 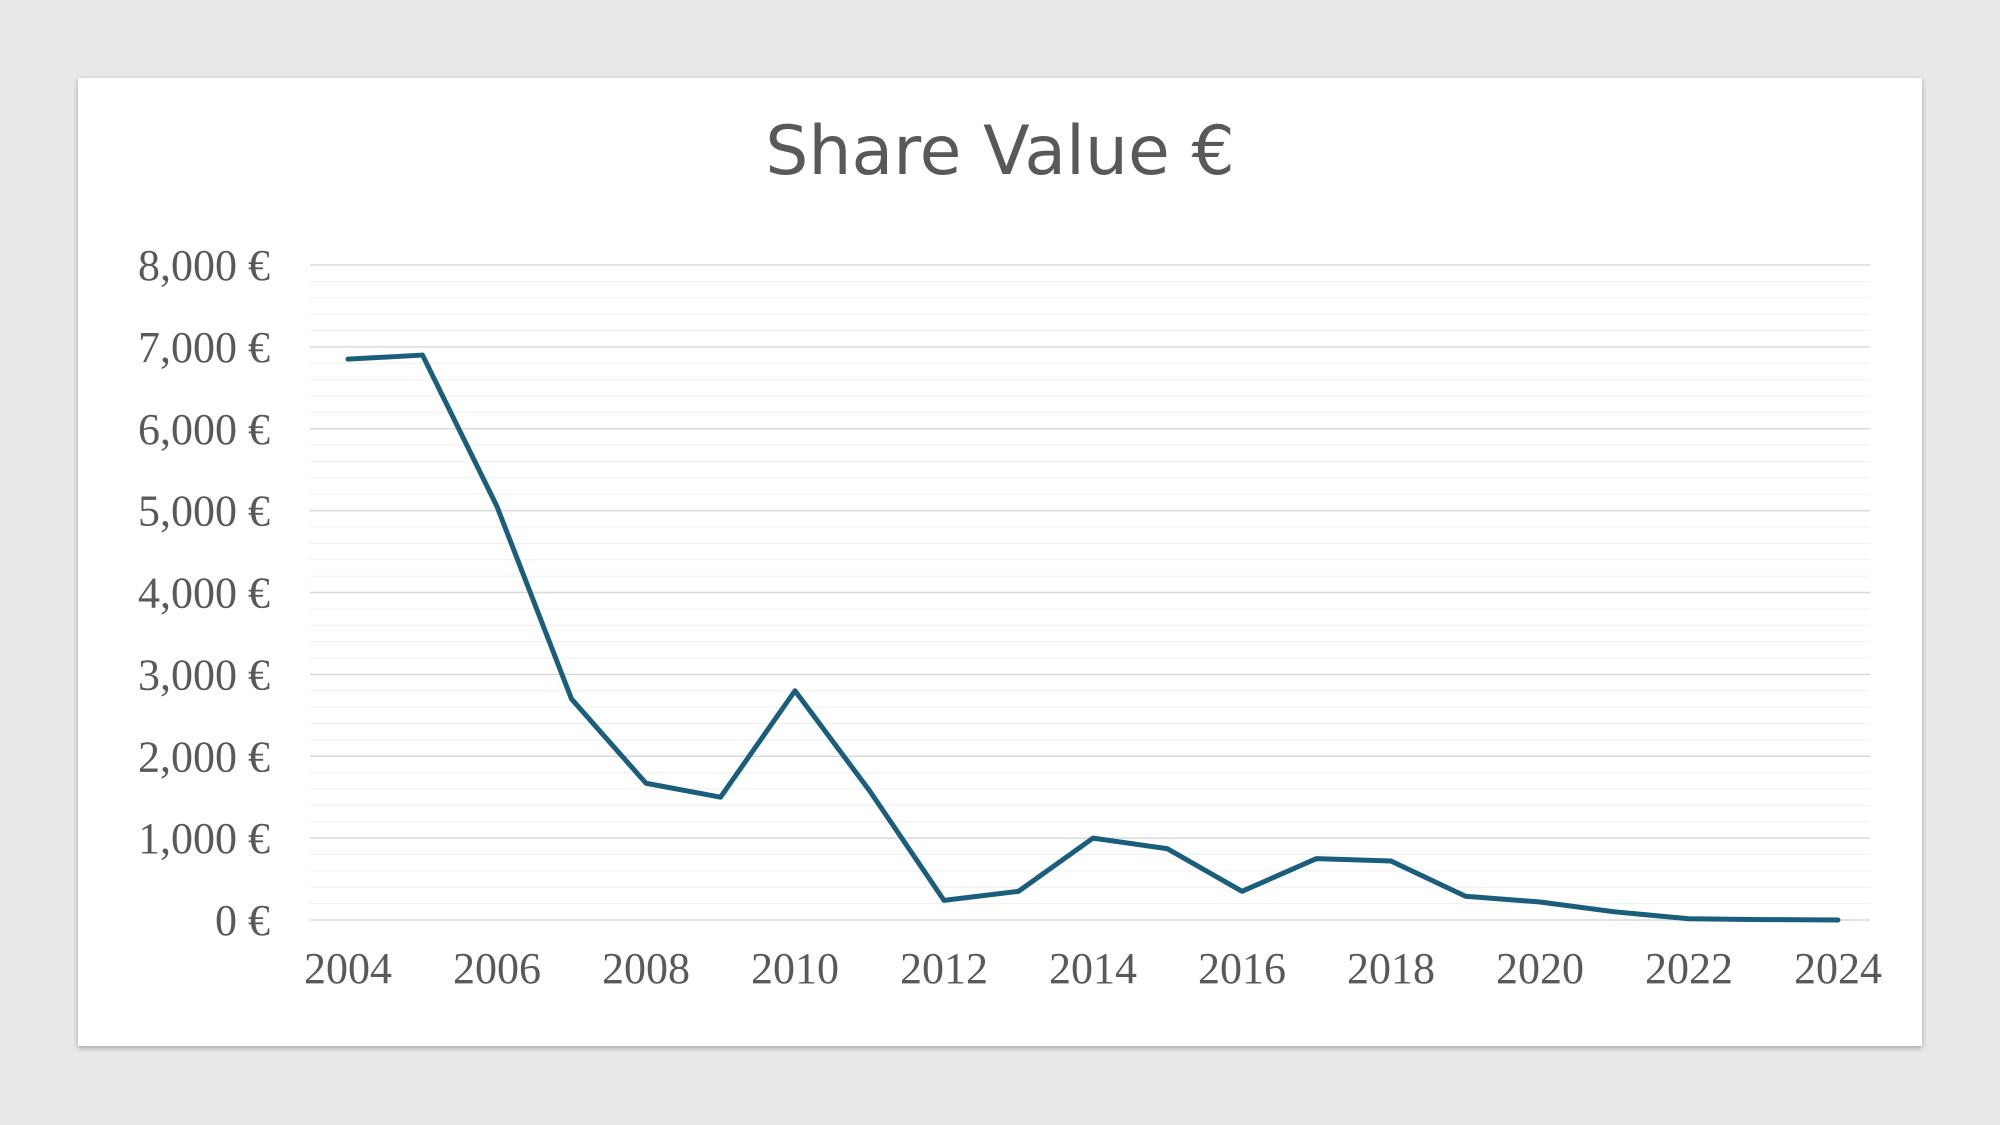 What do you see at coordinates (204, 347) in the screenshot?
I see `y-tick-label: 7,000 €` at bounding box center [204, 347].